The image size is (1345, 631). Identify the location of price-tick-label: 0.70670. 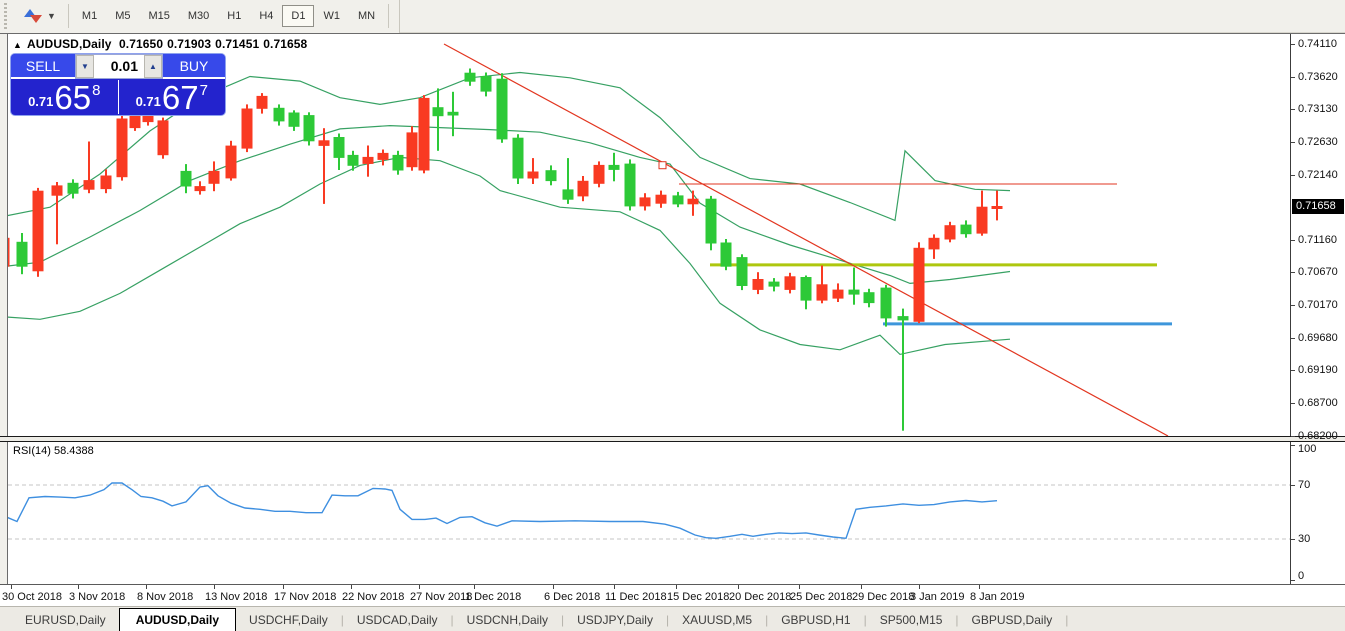
(1318, 272).